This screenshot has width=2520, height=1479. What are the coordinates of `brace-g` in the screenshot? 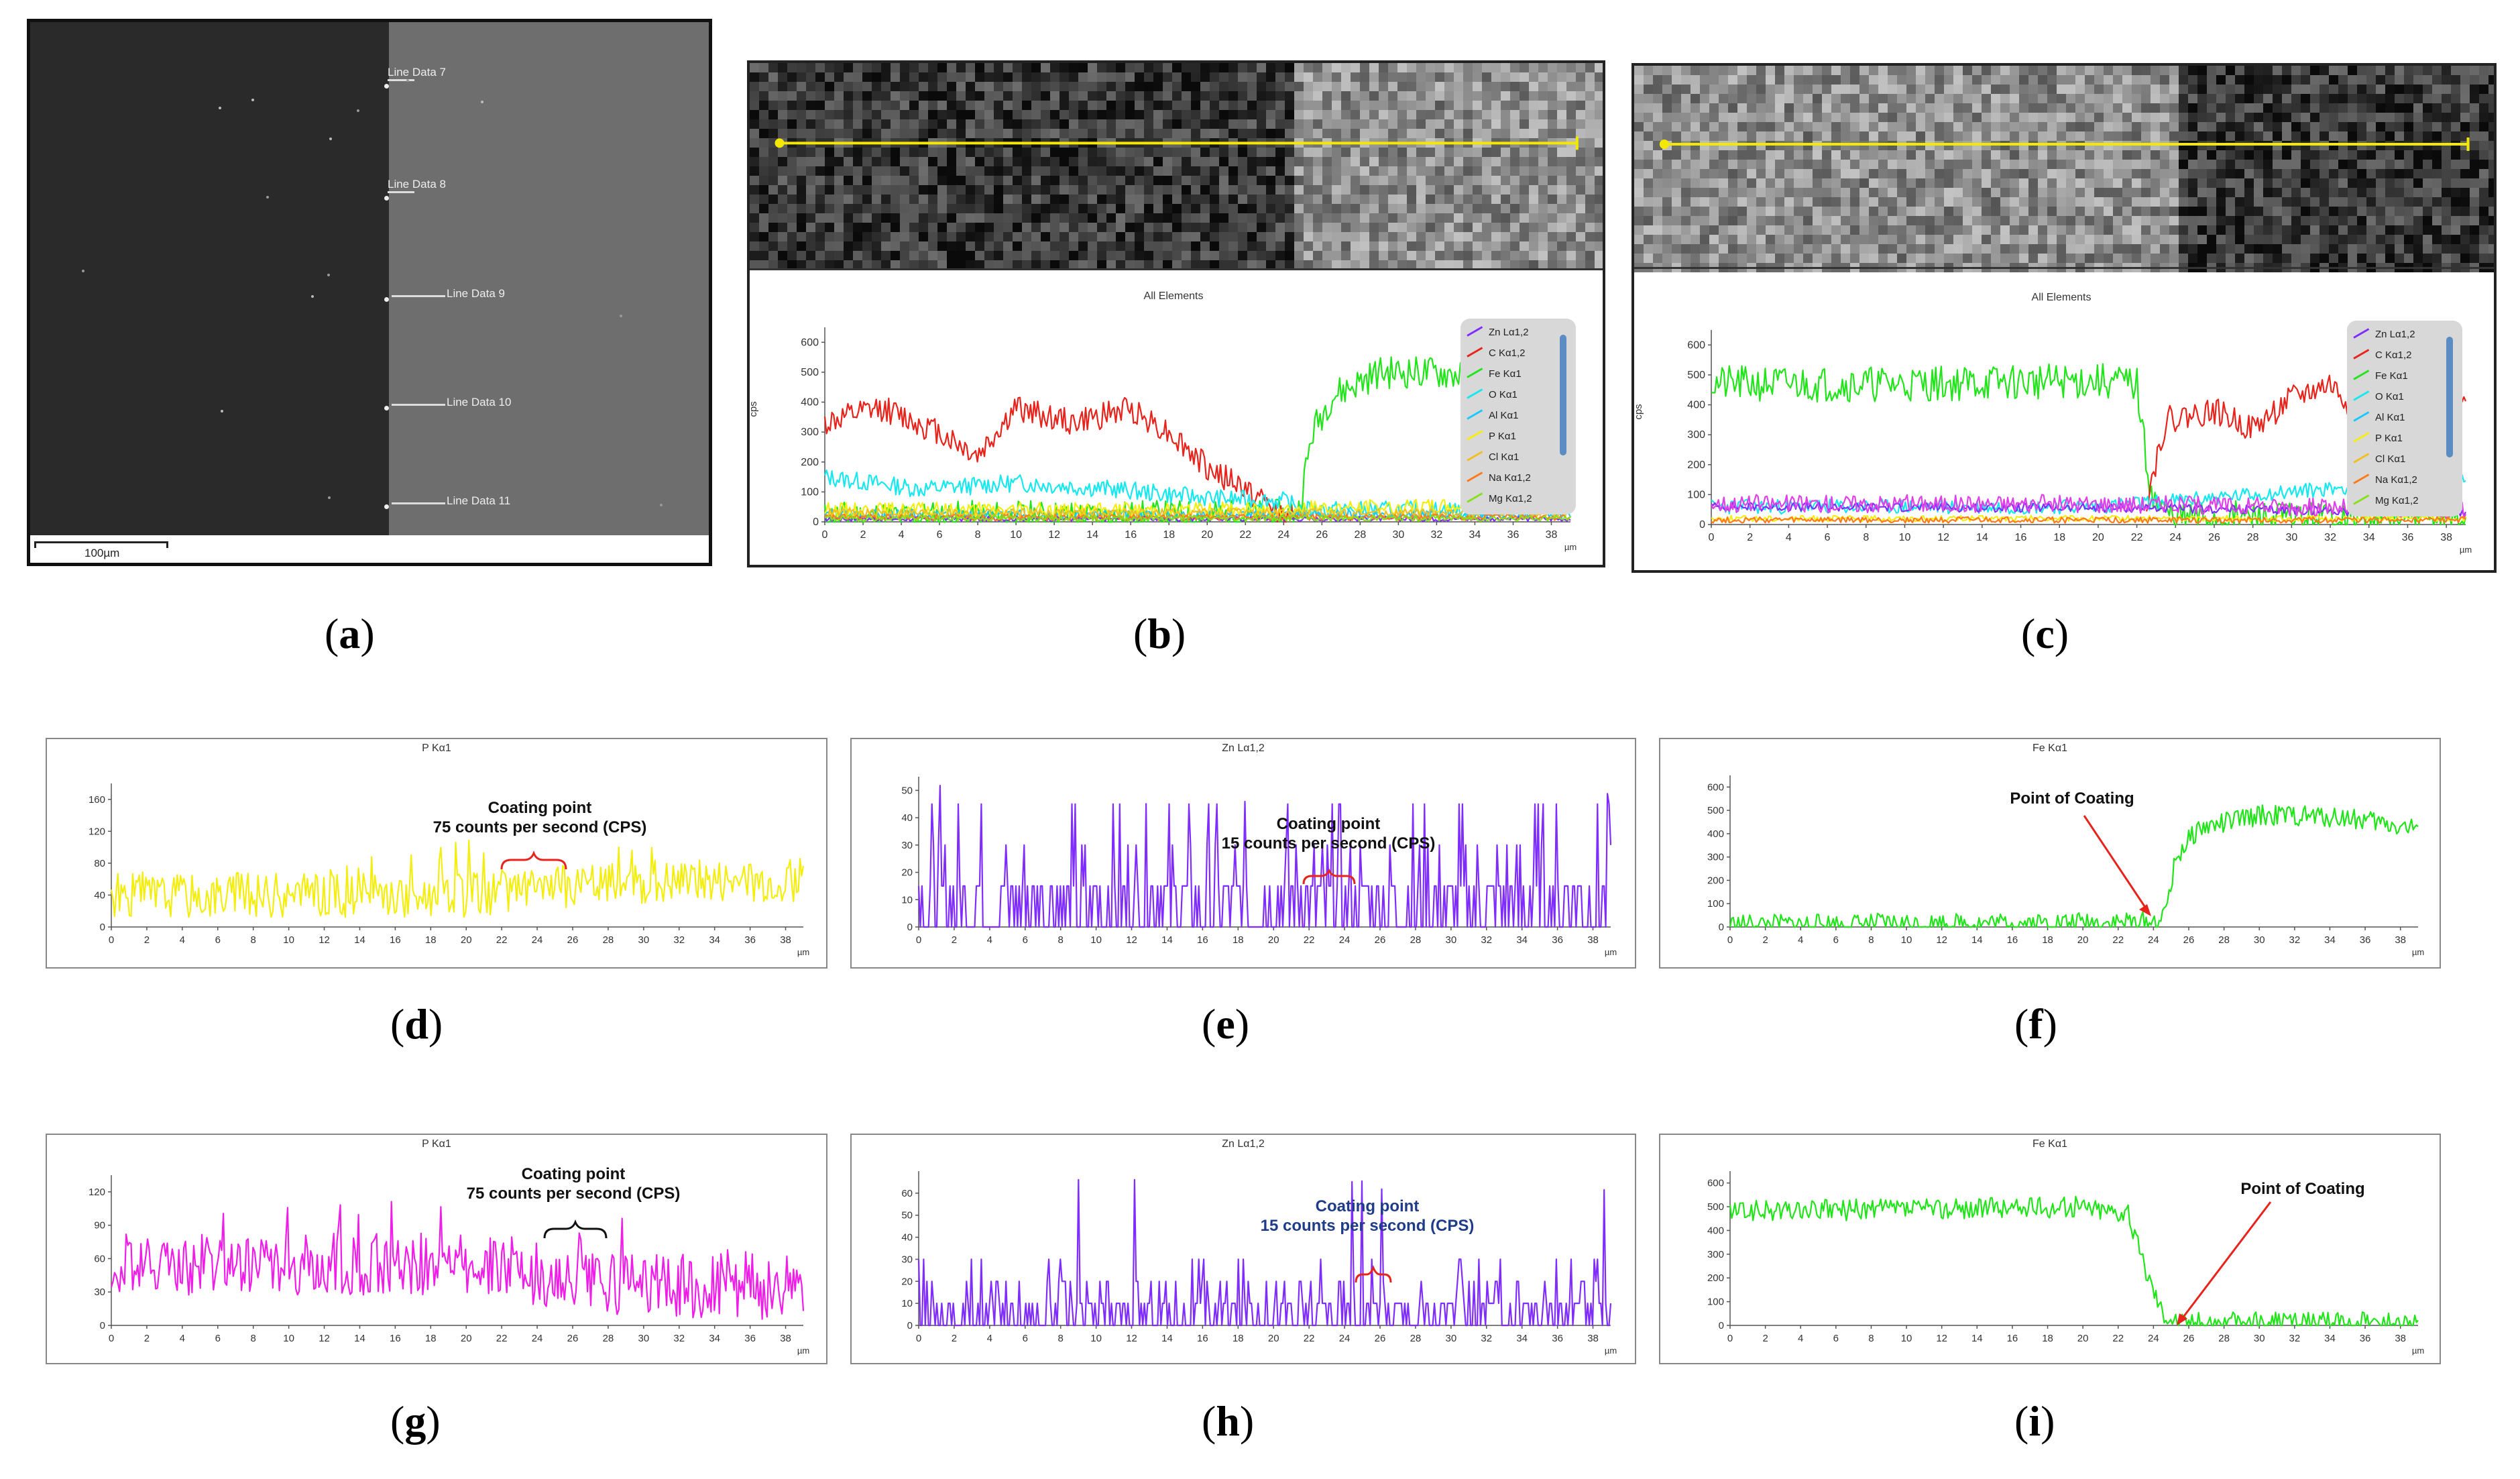 It's located at (575, 1229).